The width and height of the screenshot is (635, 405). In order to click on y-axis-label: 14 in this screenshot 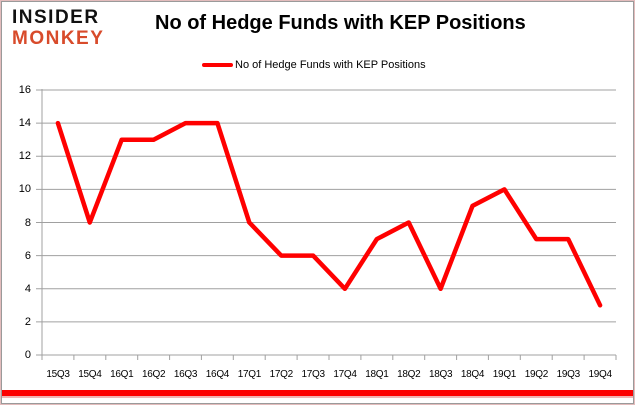, I will do `click(24, 123)`.